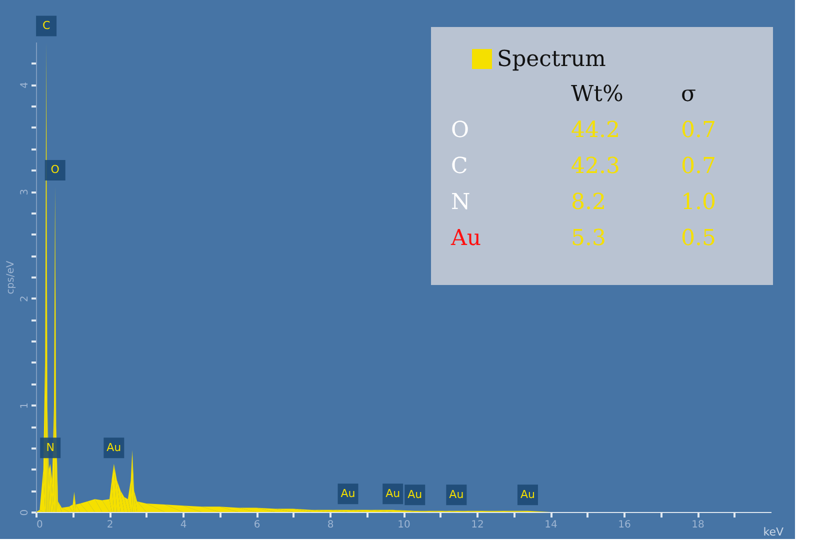  What do you see at coordinates (11, 277) in the screenshot?
I see `y-axis-title: cps/eV` at bounding box center [11, 277].